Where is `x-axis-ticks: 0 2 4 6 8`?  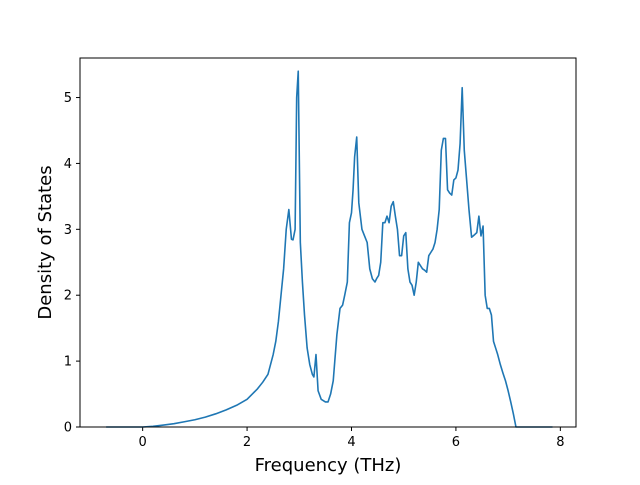 x-axis-ticks: 0 2 4 6 8 is located at coordinates (351, 438).